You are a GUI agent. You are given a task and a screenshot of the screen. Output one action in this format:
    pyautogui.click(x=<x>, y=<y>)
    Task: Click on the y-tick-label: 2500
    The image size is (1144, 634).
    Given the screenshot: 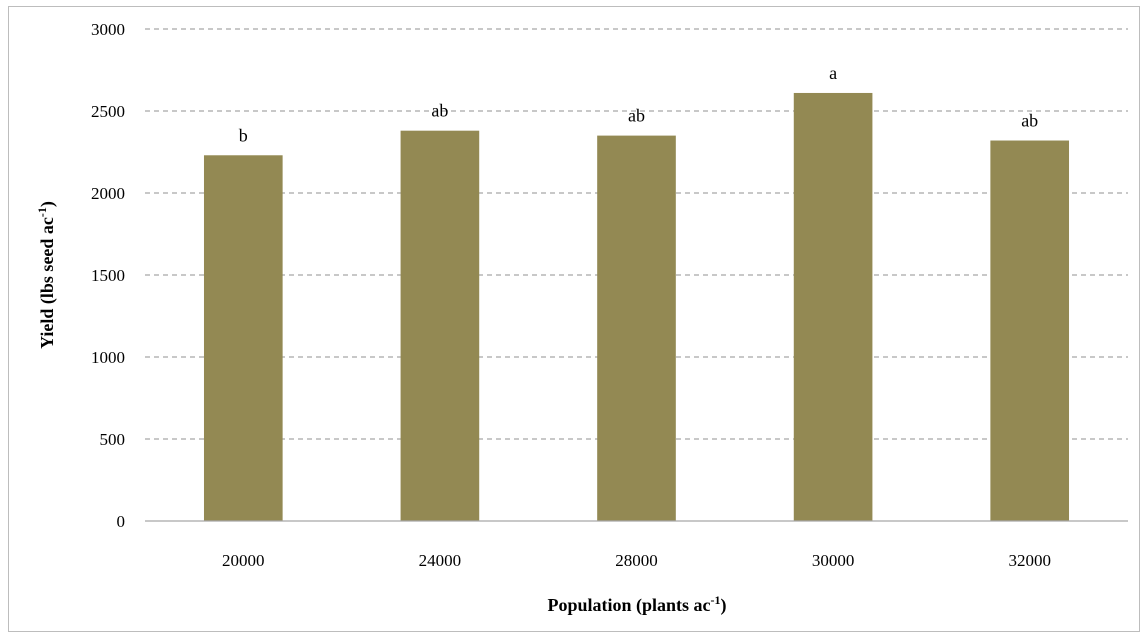 What is the action you would take?
    pyautogui.click(x=108, y=111)
    